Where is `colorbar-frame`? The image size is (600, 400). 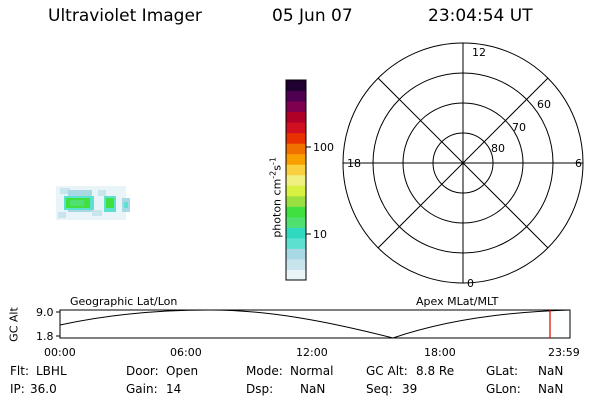 colorbar-frame is located at coordinates (296, 180).